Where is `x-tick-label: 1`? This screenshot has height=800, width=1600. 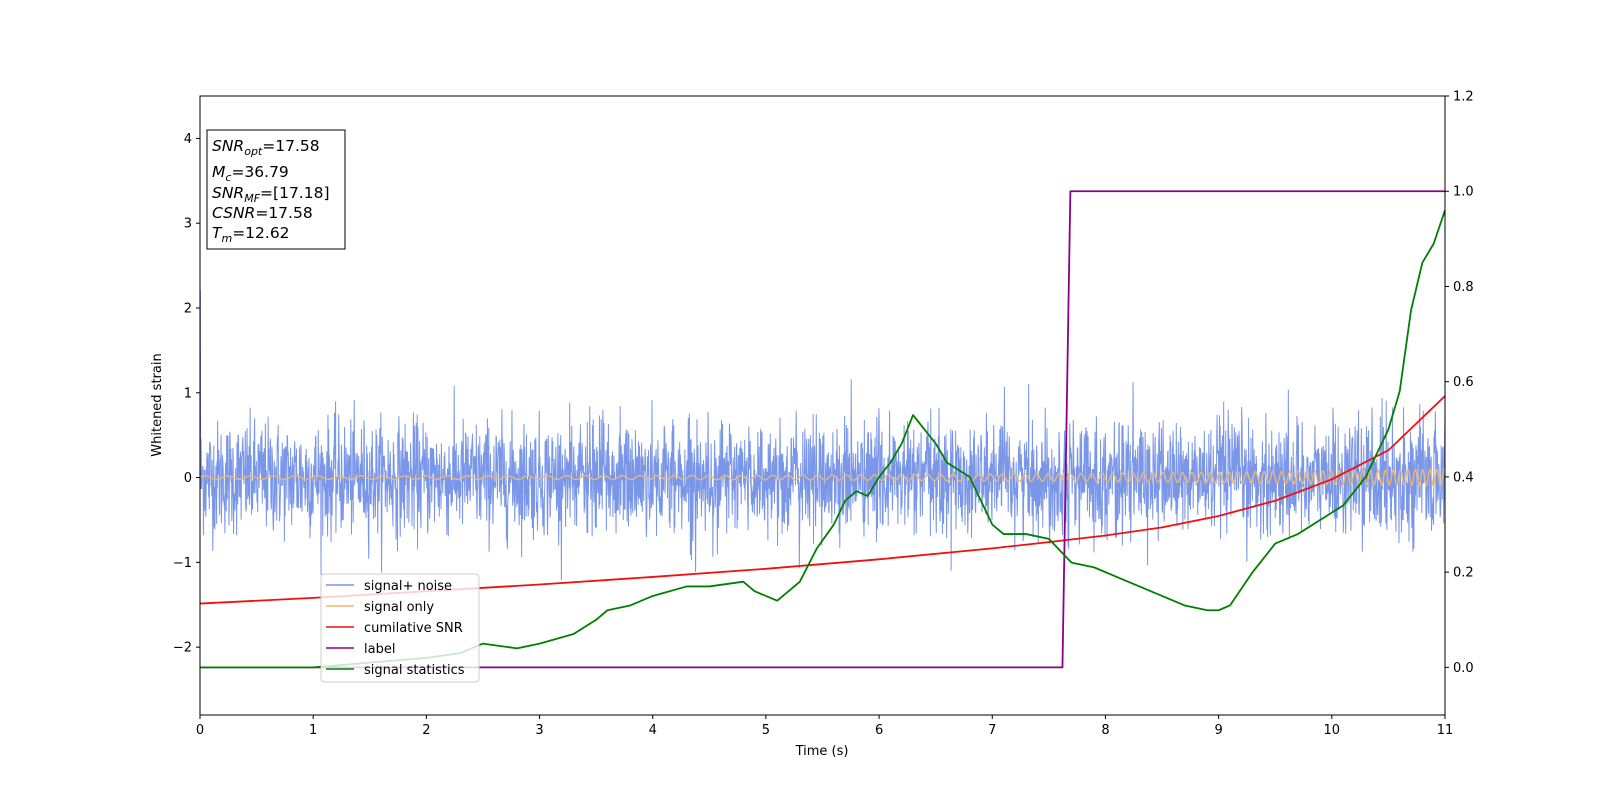 x-tick-label: 1 is located at coordinates (313, 730).